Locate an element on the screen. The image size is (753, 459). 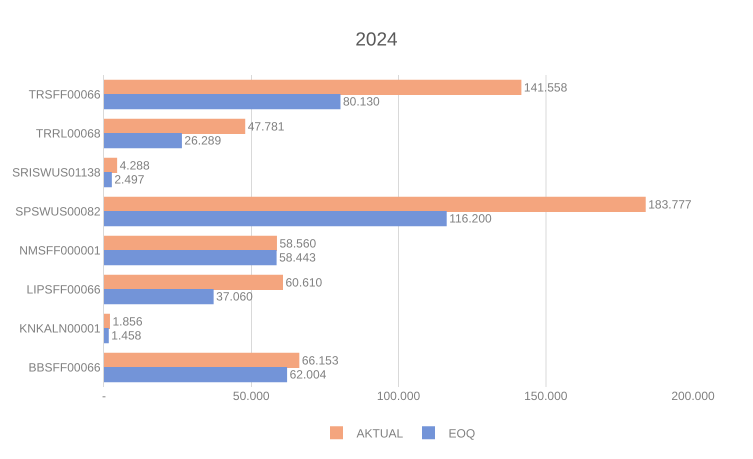
y-tick-label: TRSFF00066 is located at coordinates (64, 95).